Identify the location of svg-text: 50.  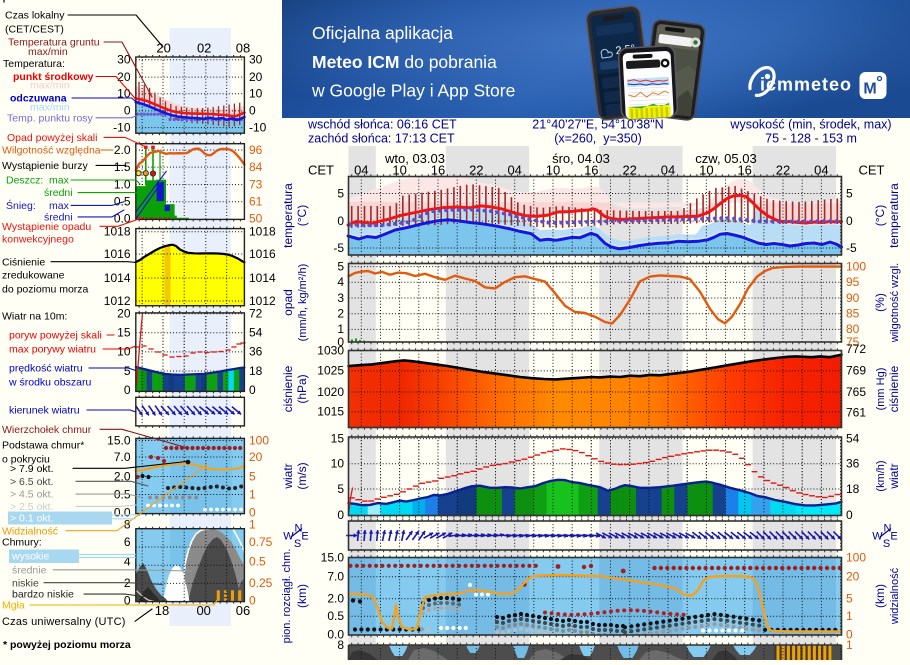
(256, 219).